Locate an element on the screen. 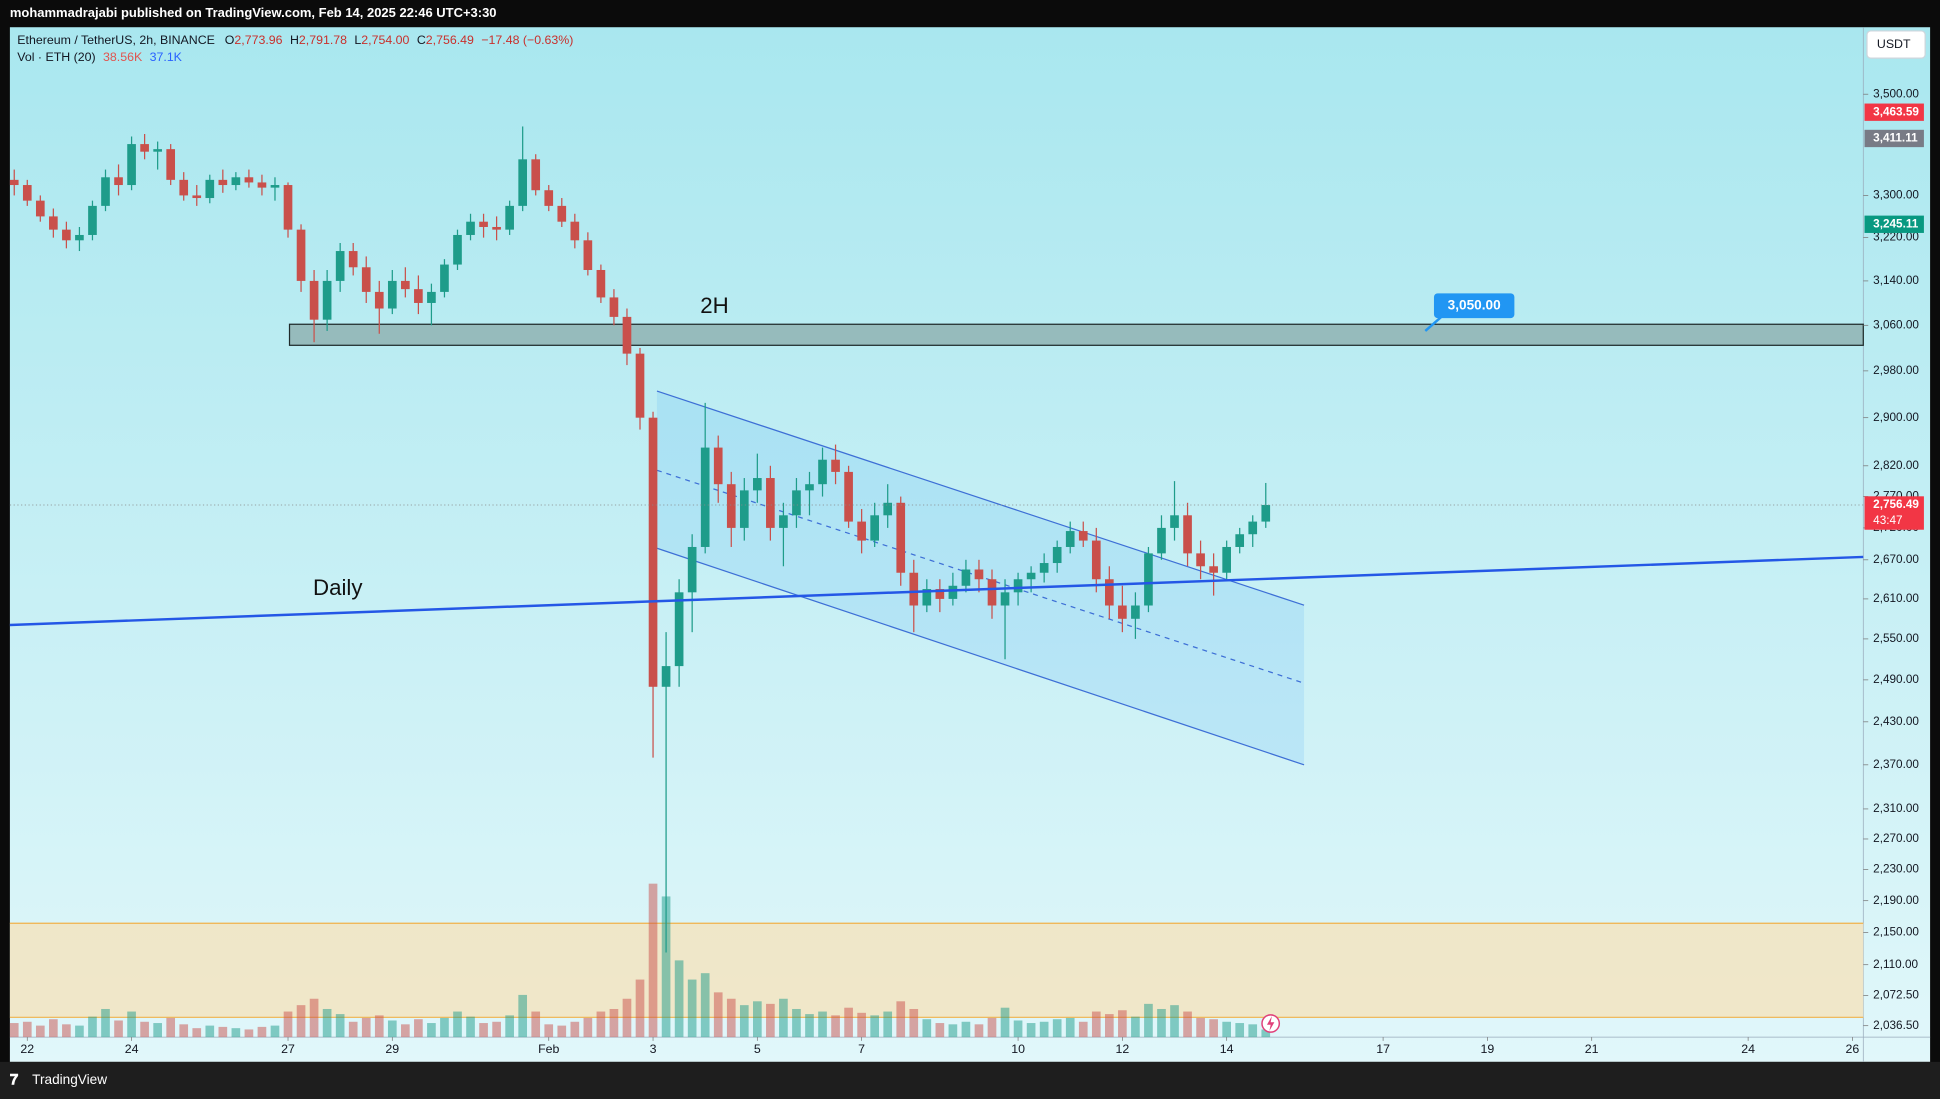  currency-button is located at coordinates (1896, 44).